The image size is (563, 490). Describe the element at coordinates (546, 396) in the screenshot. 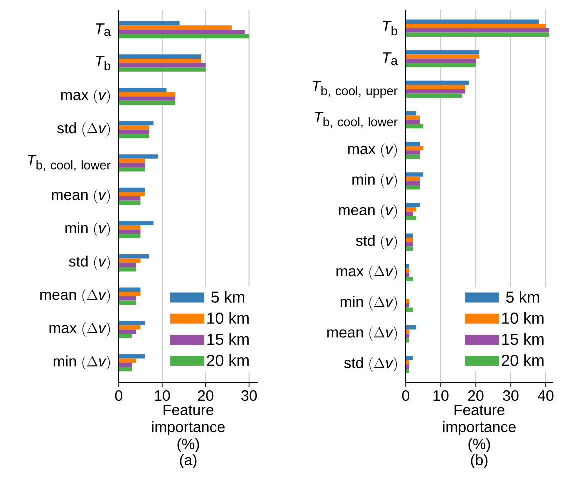

I see `x-tick-label: 40` at that location.